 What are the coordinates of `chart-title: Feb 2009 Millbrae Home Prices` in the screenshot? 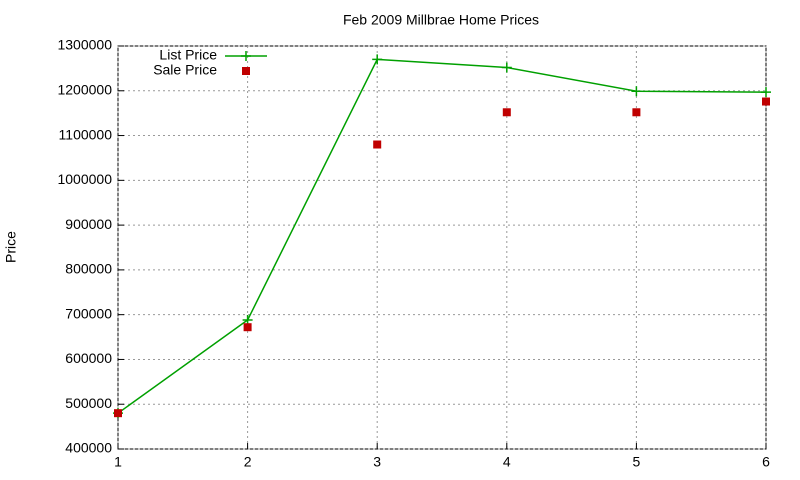 It's located at (441, 20).